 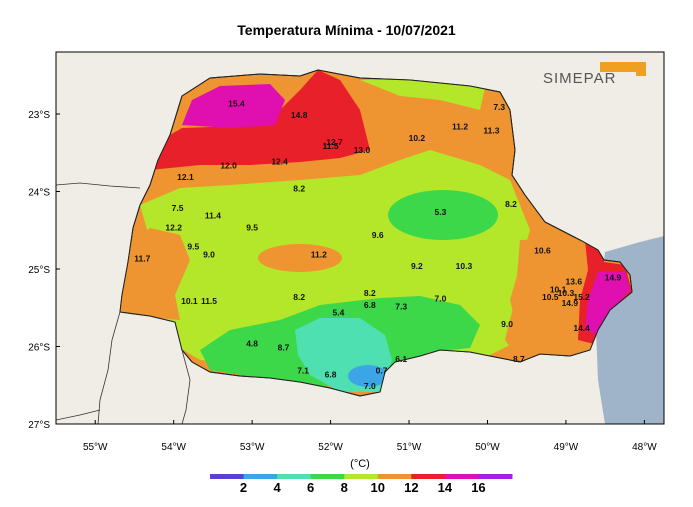 What do you see at coordinates (362, 150) in the screenshot?
I see `station-value: 13.0` at bounding box center [362, 150].